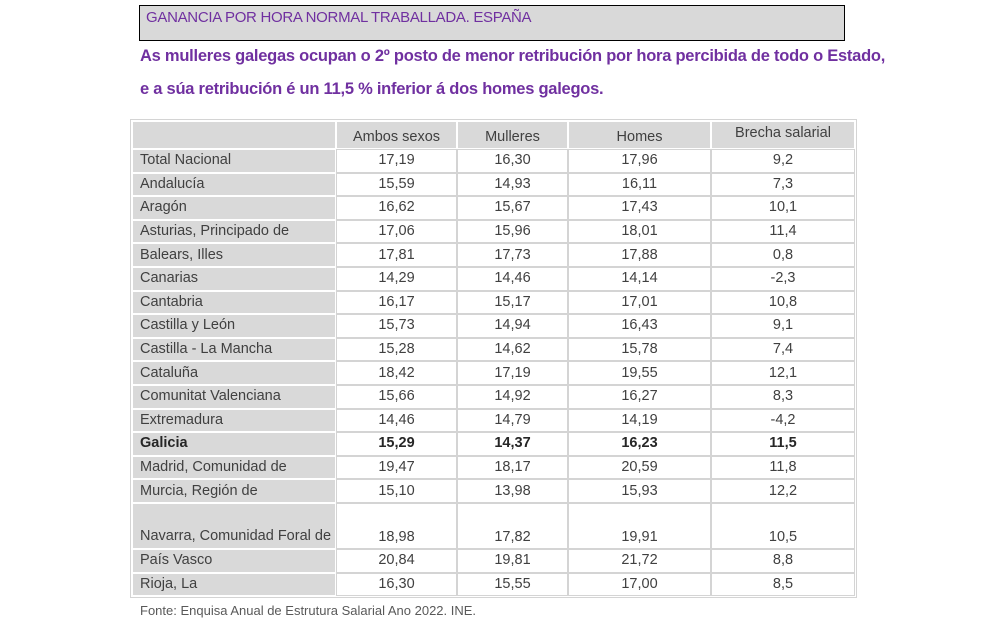 Image resolution: width=989 pixels, height=625 pixels. I want to click on brecha-cell: 8,5, so click(783, 584).